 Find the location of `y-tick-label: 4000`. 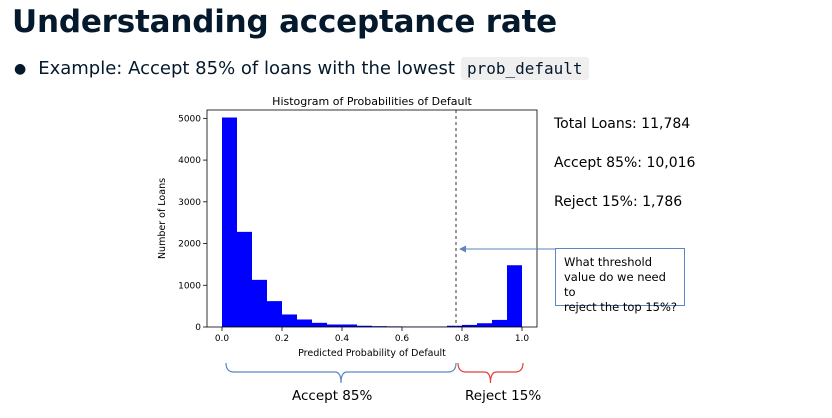

y-tick-label: 4000 is located at coordinates (189, 161).